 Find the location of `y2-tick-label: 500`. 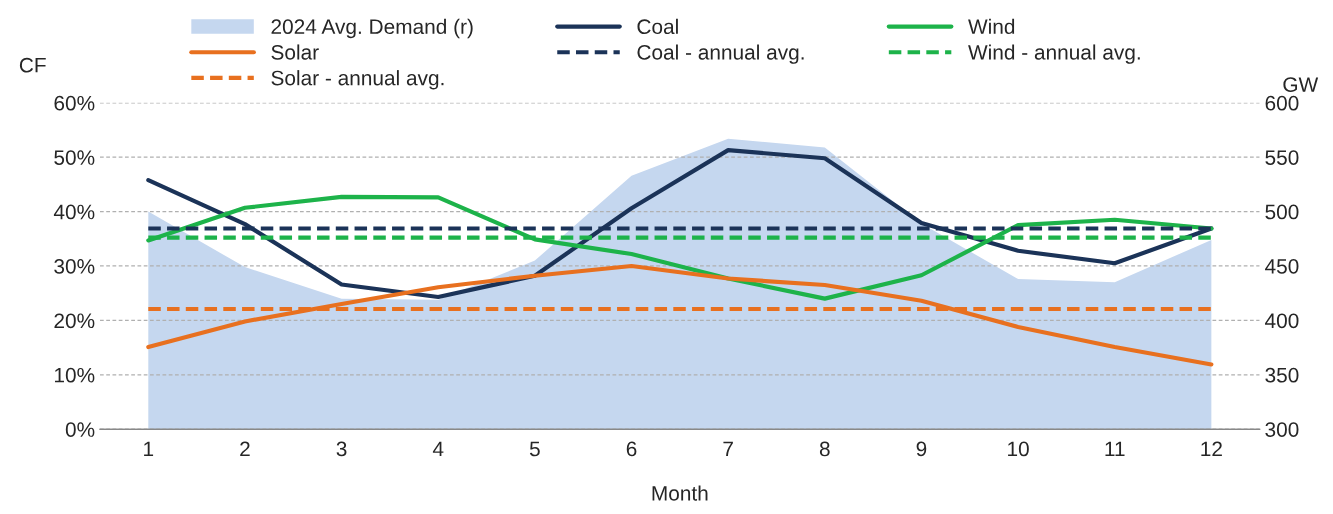

y2-tick-label: 500 is located at coordinates (1282, 212).